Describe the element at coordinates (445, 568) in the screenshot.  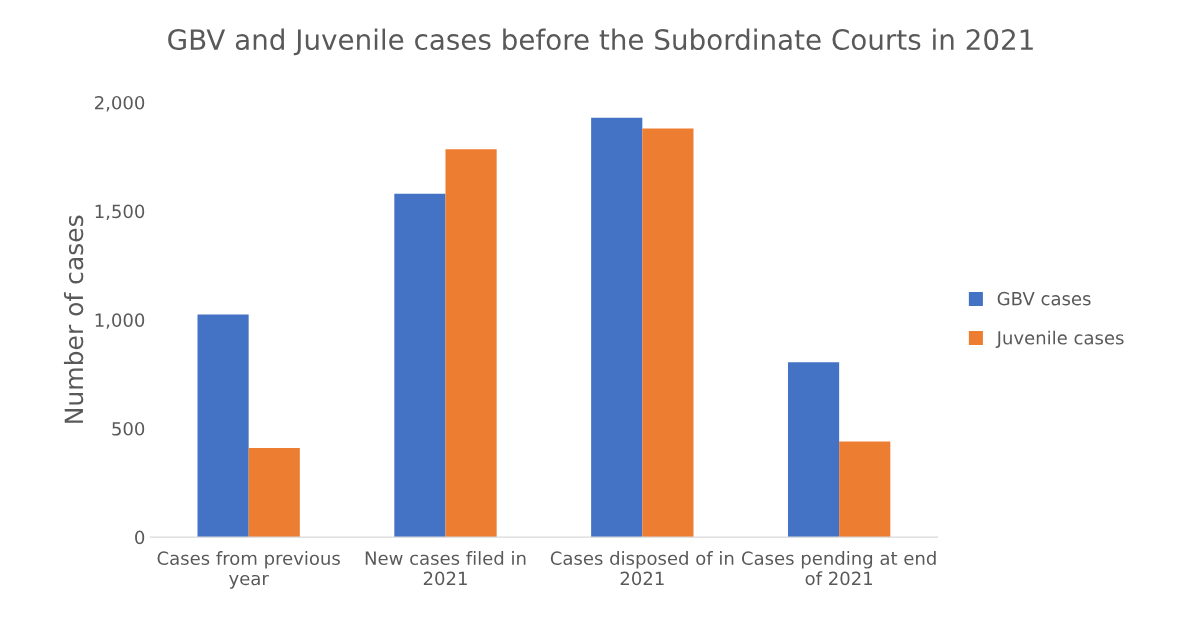
I see `x-tick-label: New cases filed in 2021` at that location.